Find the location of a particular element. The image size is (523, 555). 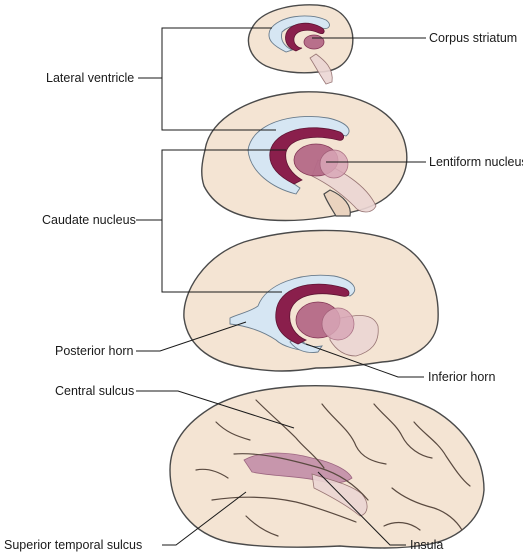

brain-stage-4-temporal-shade is located at coordinates (339, 495).